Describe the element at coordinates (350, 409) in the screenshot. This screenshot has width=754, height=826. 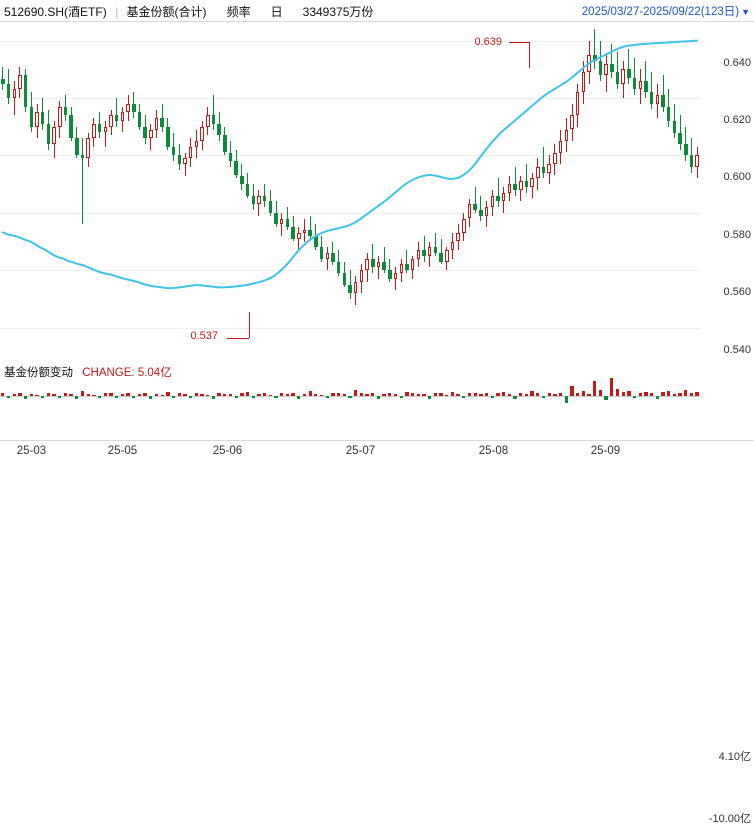
I see `share-change-plot` at that location.